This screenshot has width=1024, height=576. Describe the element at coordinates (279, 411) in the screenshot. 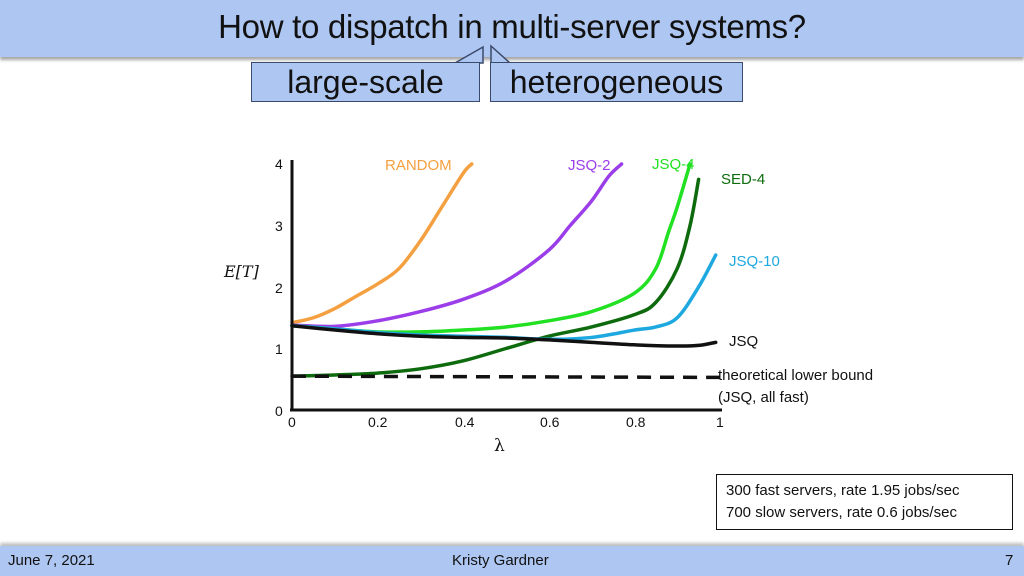

I see `y-tick: 0` at that location.